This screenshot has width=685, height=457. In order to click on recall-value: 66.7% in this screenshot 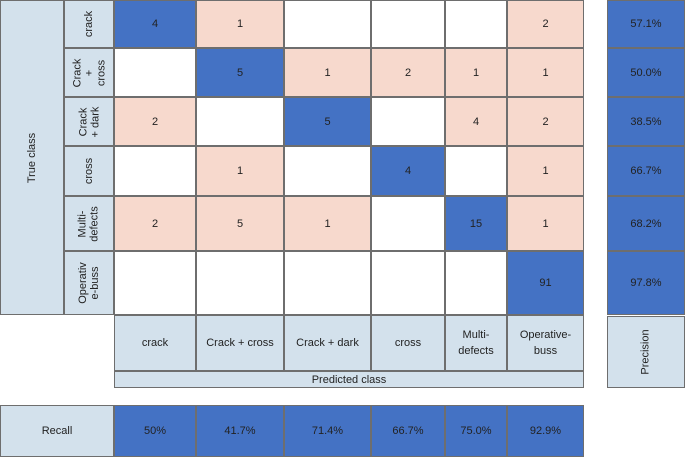, I will do `click(408, 431)`.